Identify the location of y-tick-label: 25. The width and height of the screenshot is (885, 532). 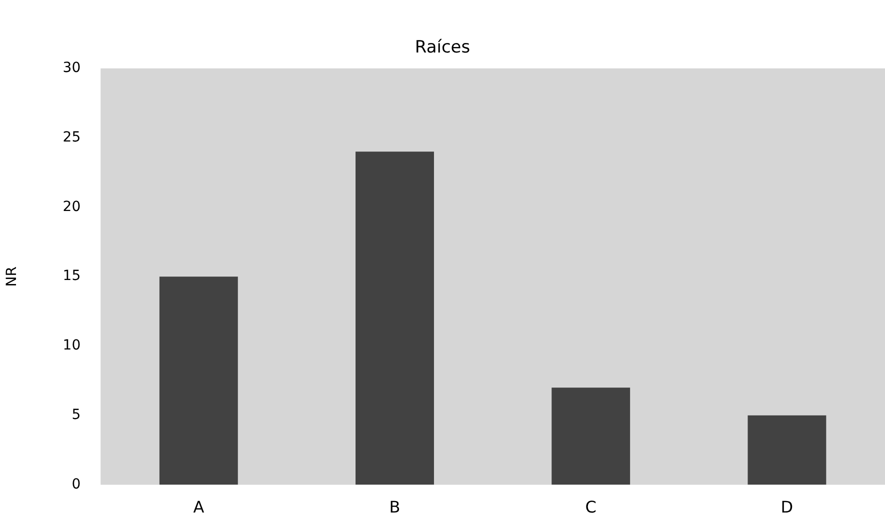
(71, 137).